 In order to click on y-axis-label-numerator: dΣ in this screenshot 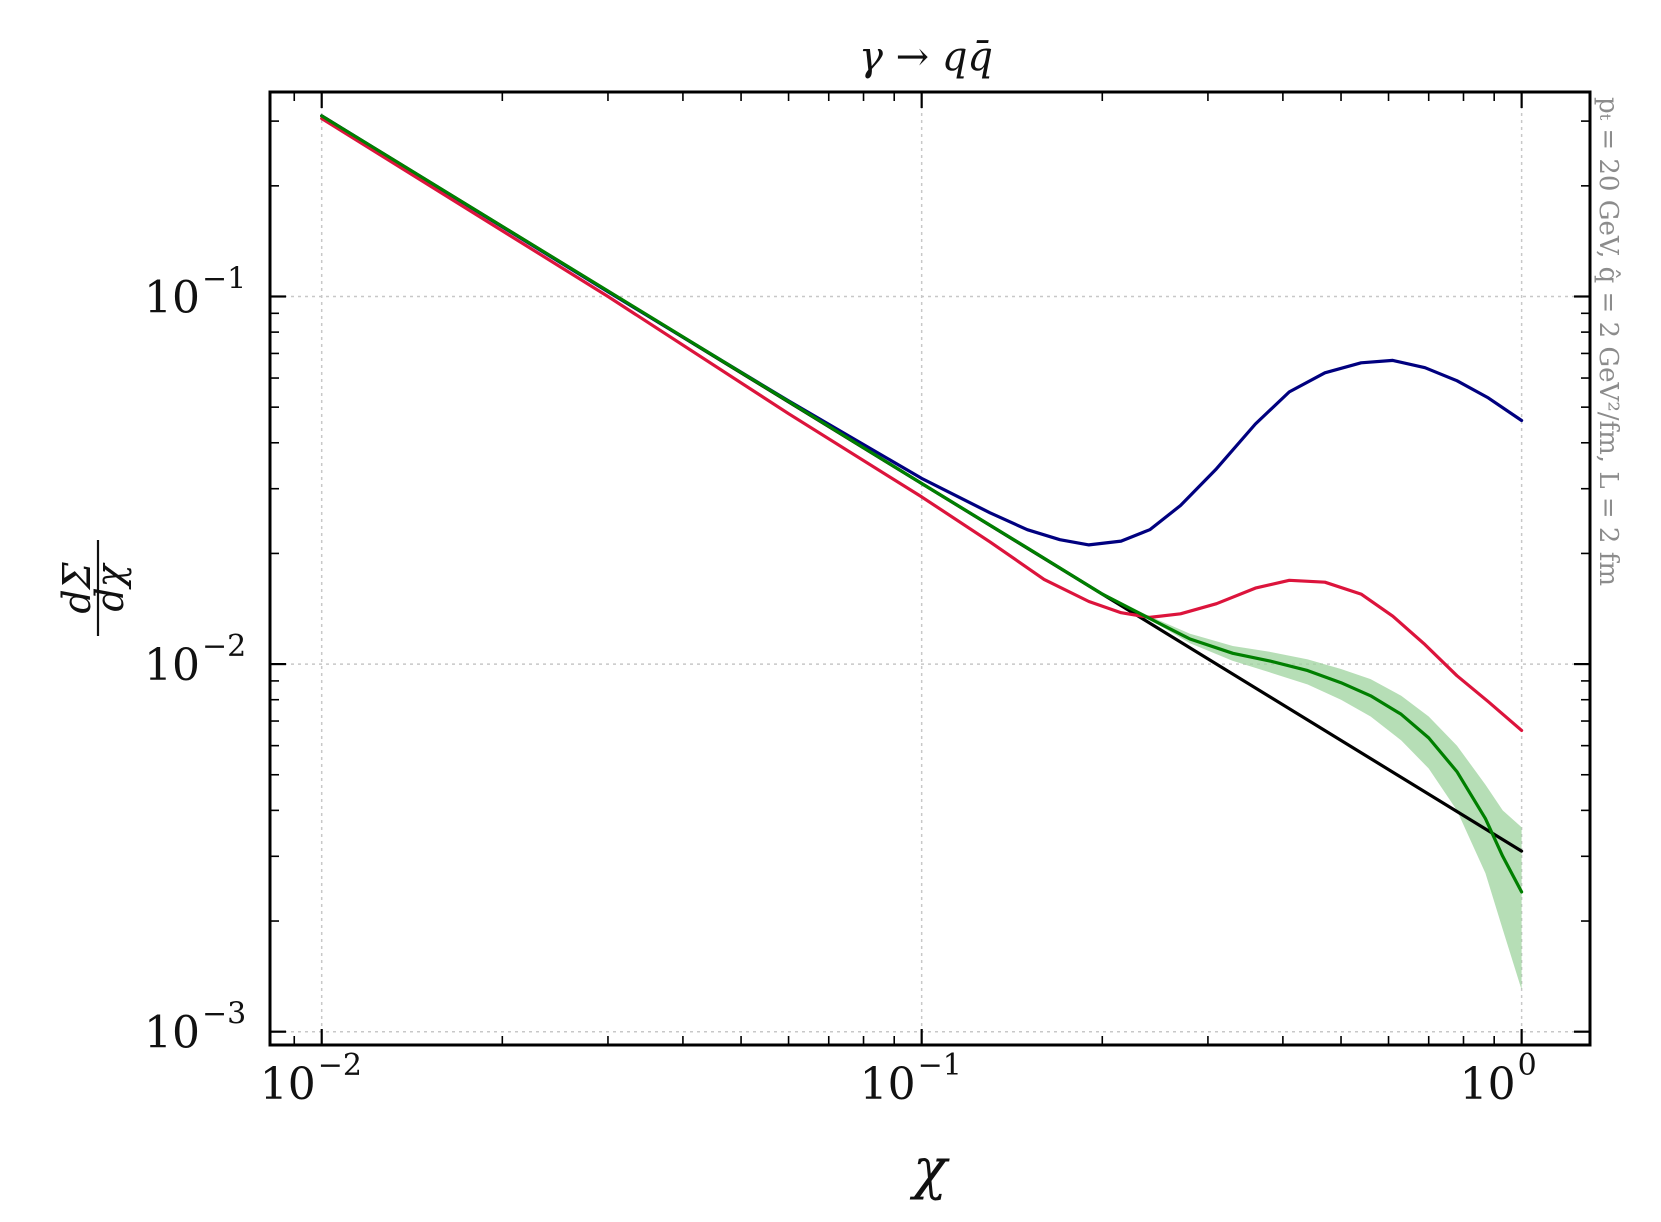, I will do `click(77, 587)`.